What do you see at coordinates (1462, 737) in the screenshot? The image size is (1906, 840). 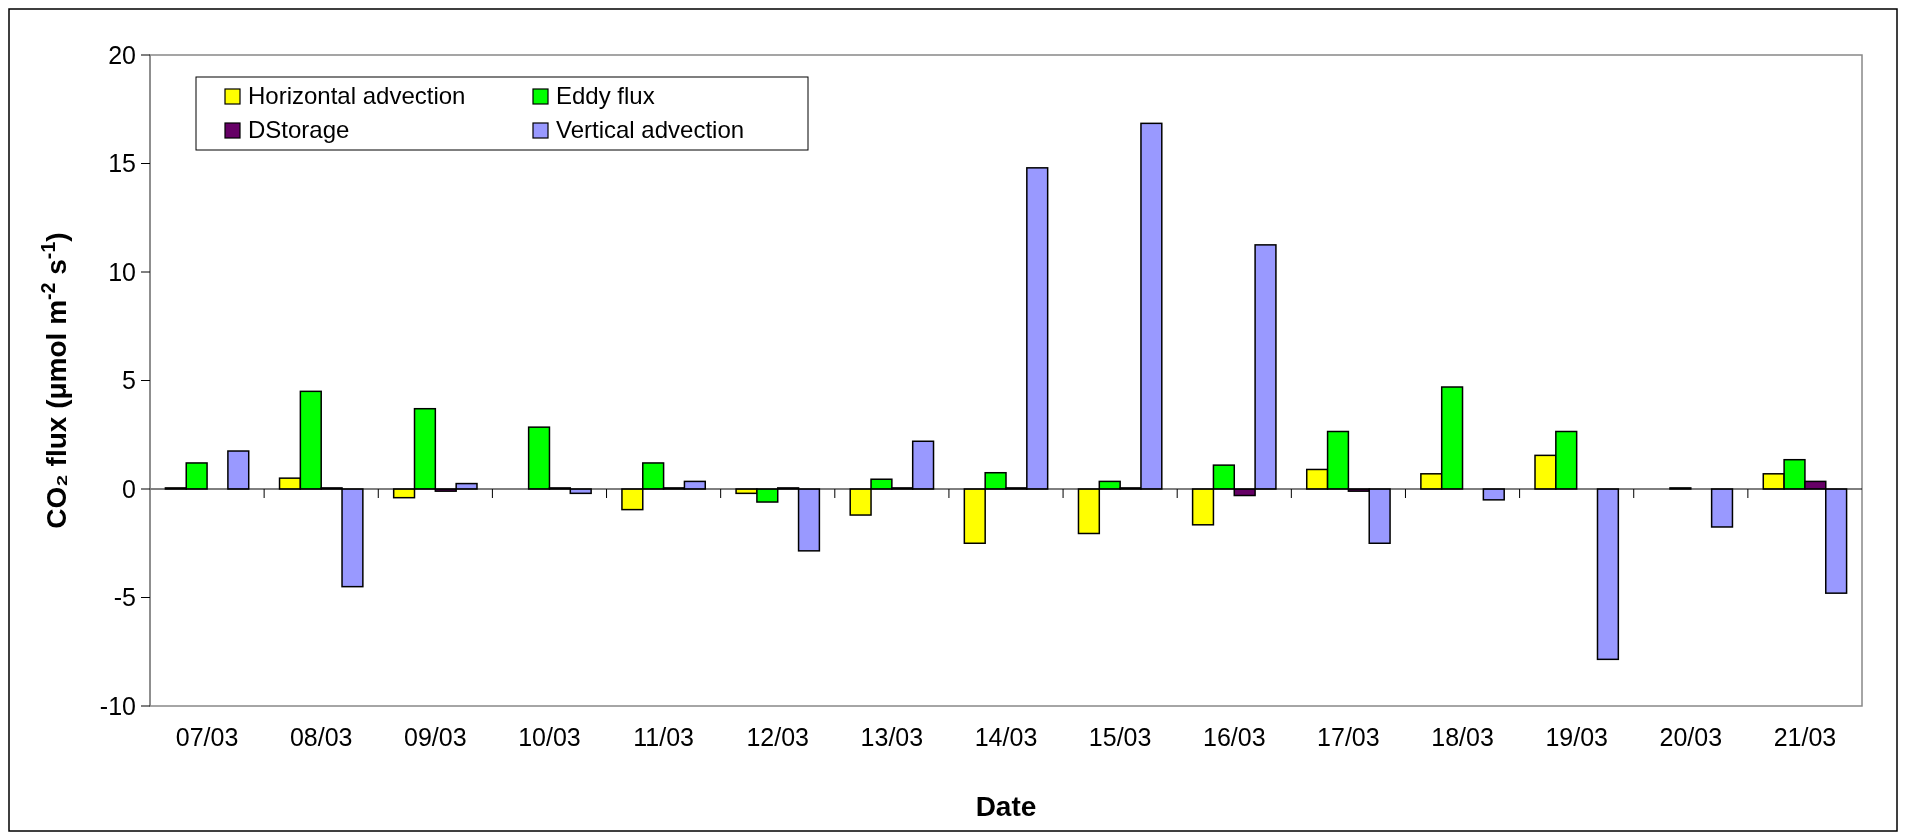 I see `x-tick-label: 18/03` at bounding box center [1462, 737].